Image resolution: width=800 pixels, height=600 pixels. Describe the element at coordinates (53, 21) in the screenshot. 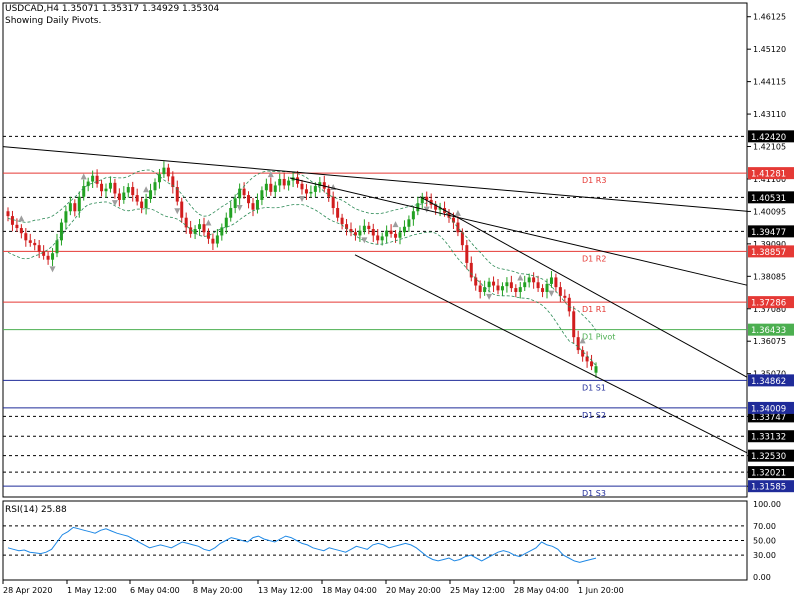

I see `chart-subtitle: Showing Daily Pivots.` at that location.